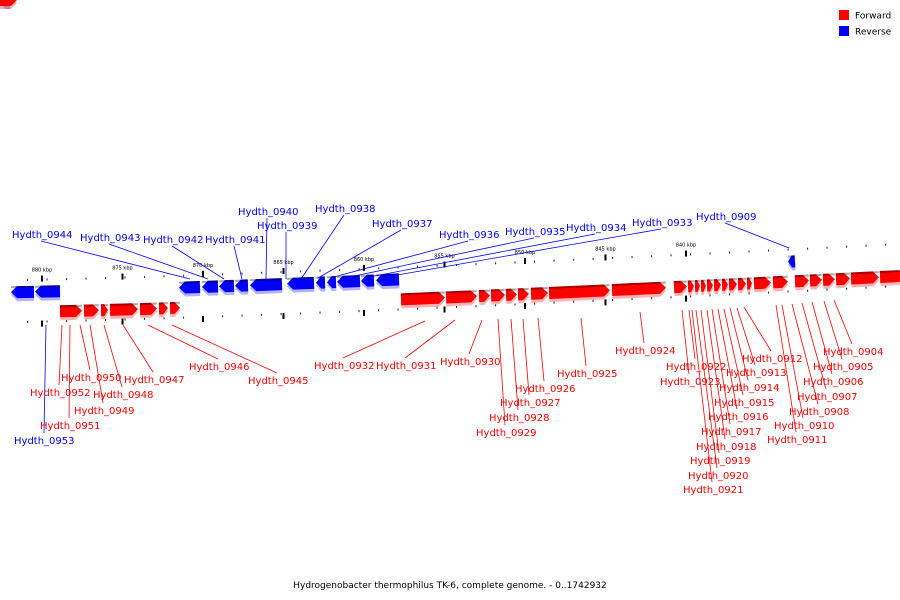 This screenshot has height=600, width=900. What do you see at coordinates (123, 395) in the screenshot?
I see `gene-label-Hydth_0948: Hydth_0948` at bounding box center [123, 395].